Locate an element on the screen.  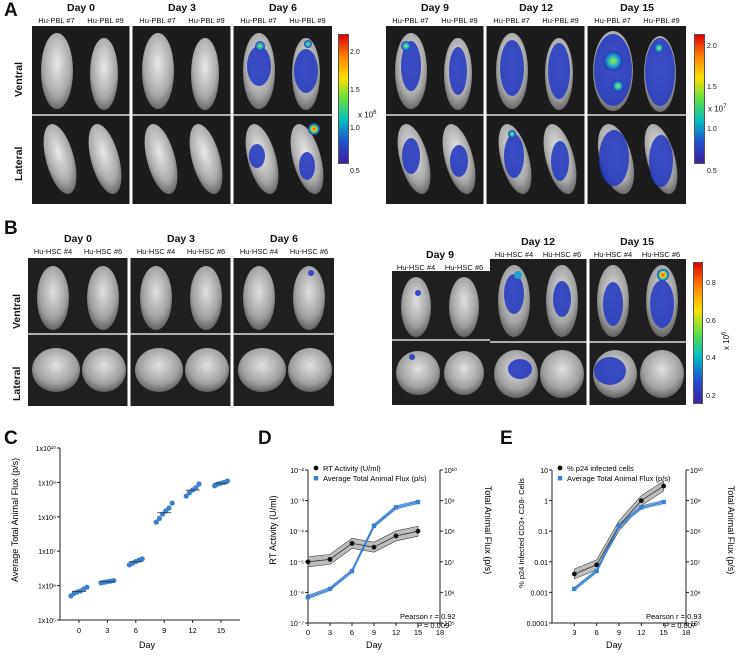
chart-d-pvalue: P = 0.009 is located at coordinates (433, 625).